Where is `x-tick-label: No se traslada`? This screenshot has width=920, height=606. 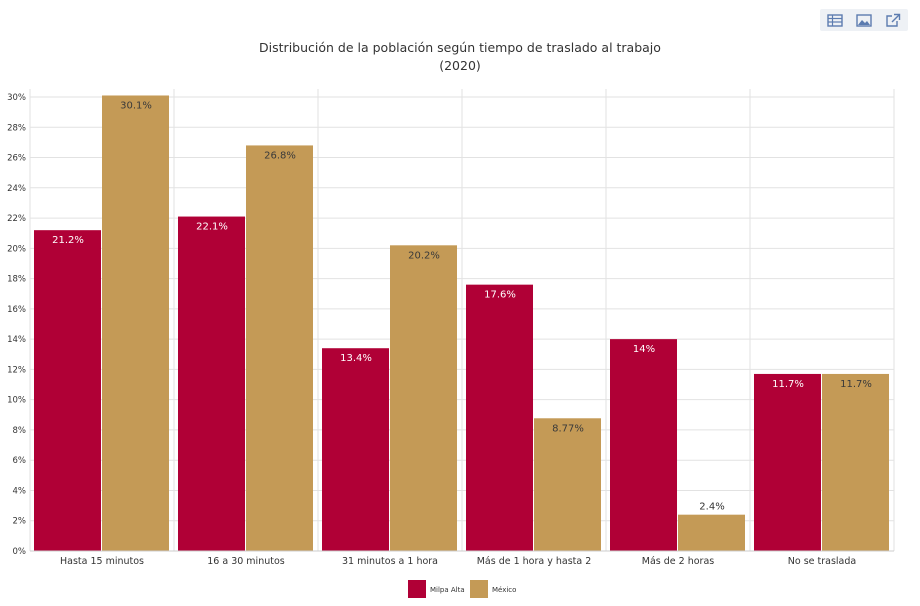 x-tick-label: No se traslada is located at coordinates (822, 561).